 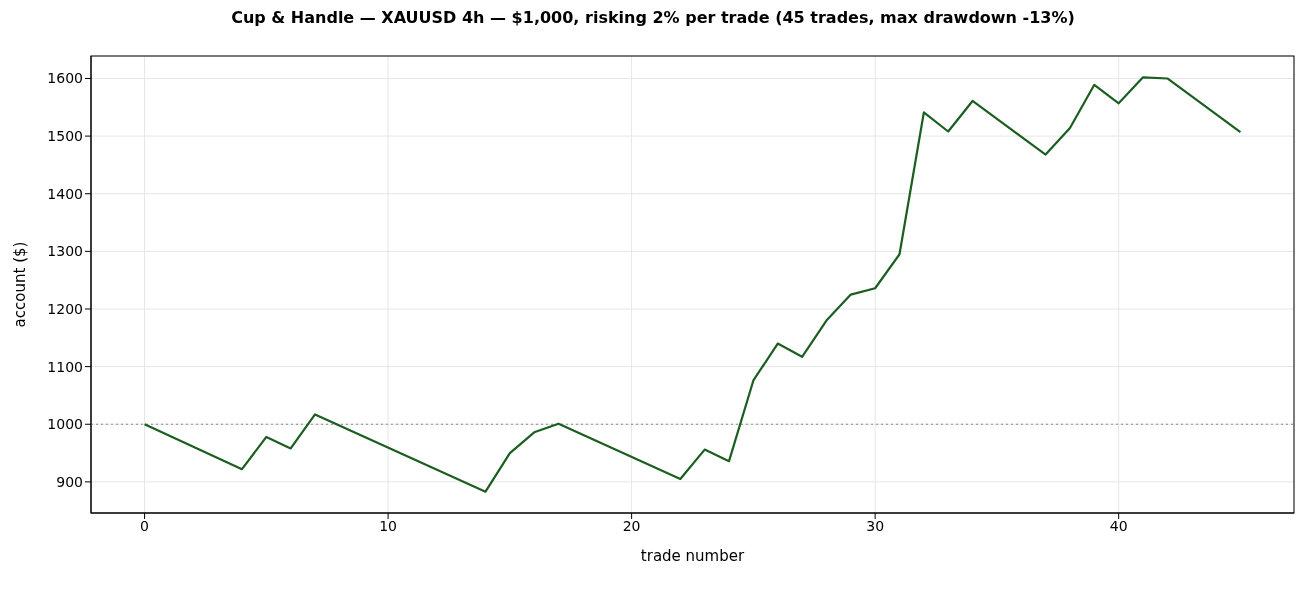 What do you see at coordinates (20, 284) in the screenshot?
I see `y-axis-title: account ($)` at bounding box center [20, 284].